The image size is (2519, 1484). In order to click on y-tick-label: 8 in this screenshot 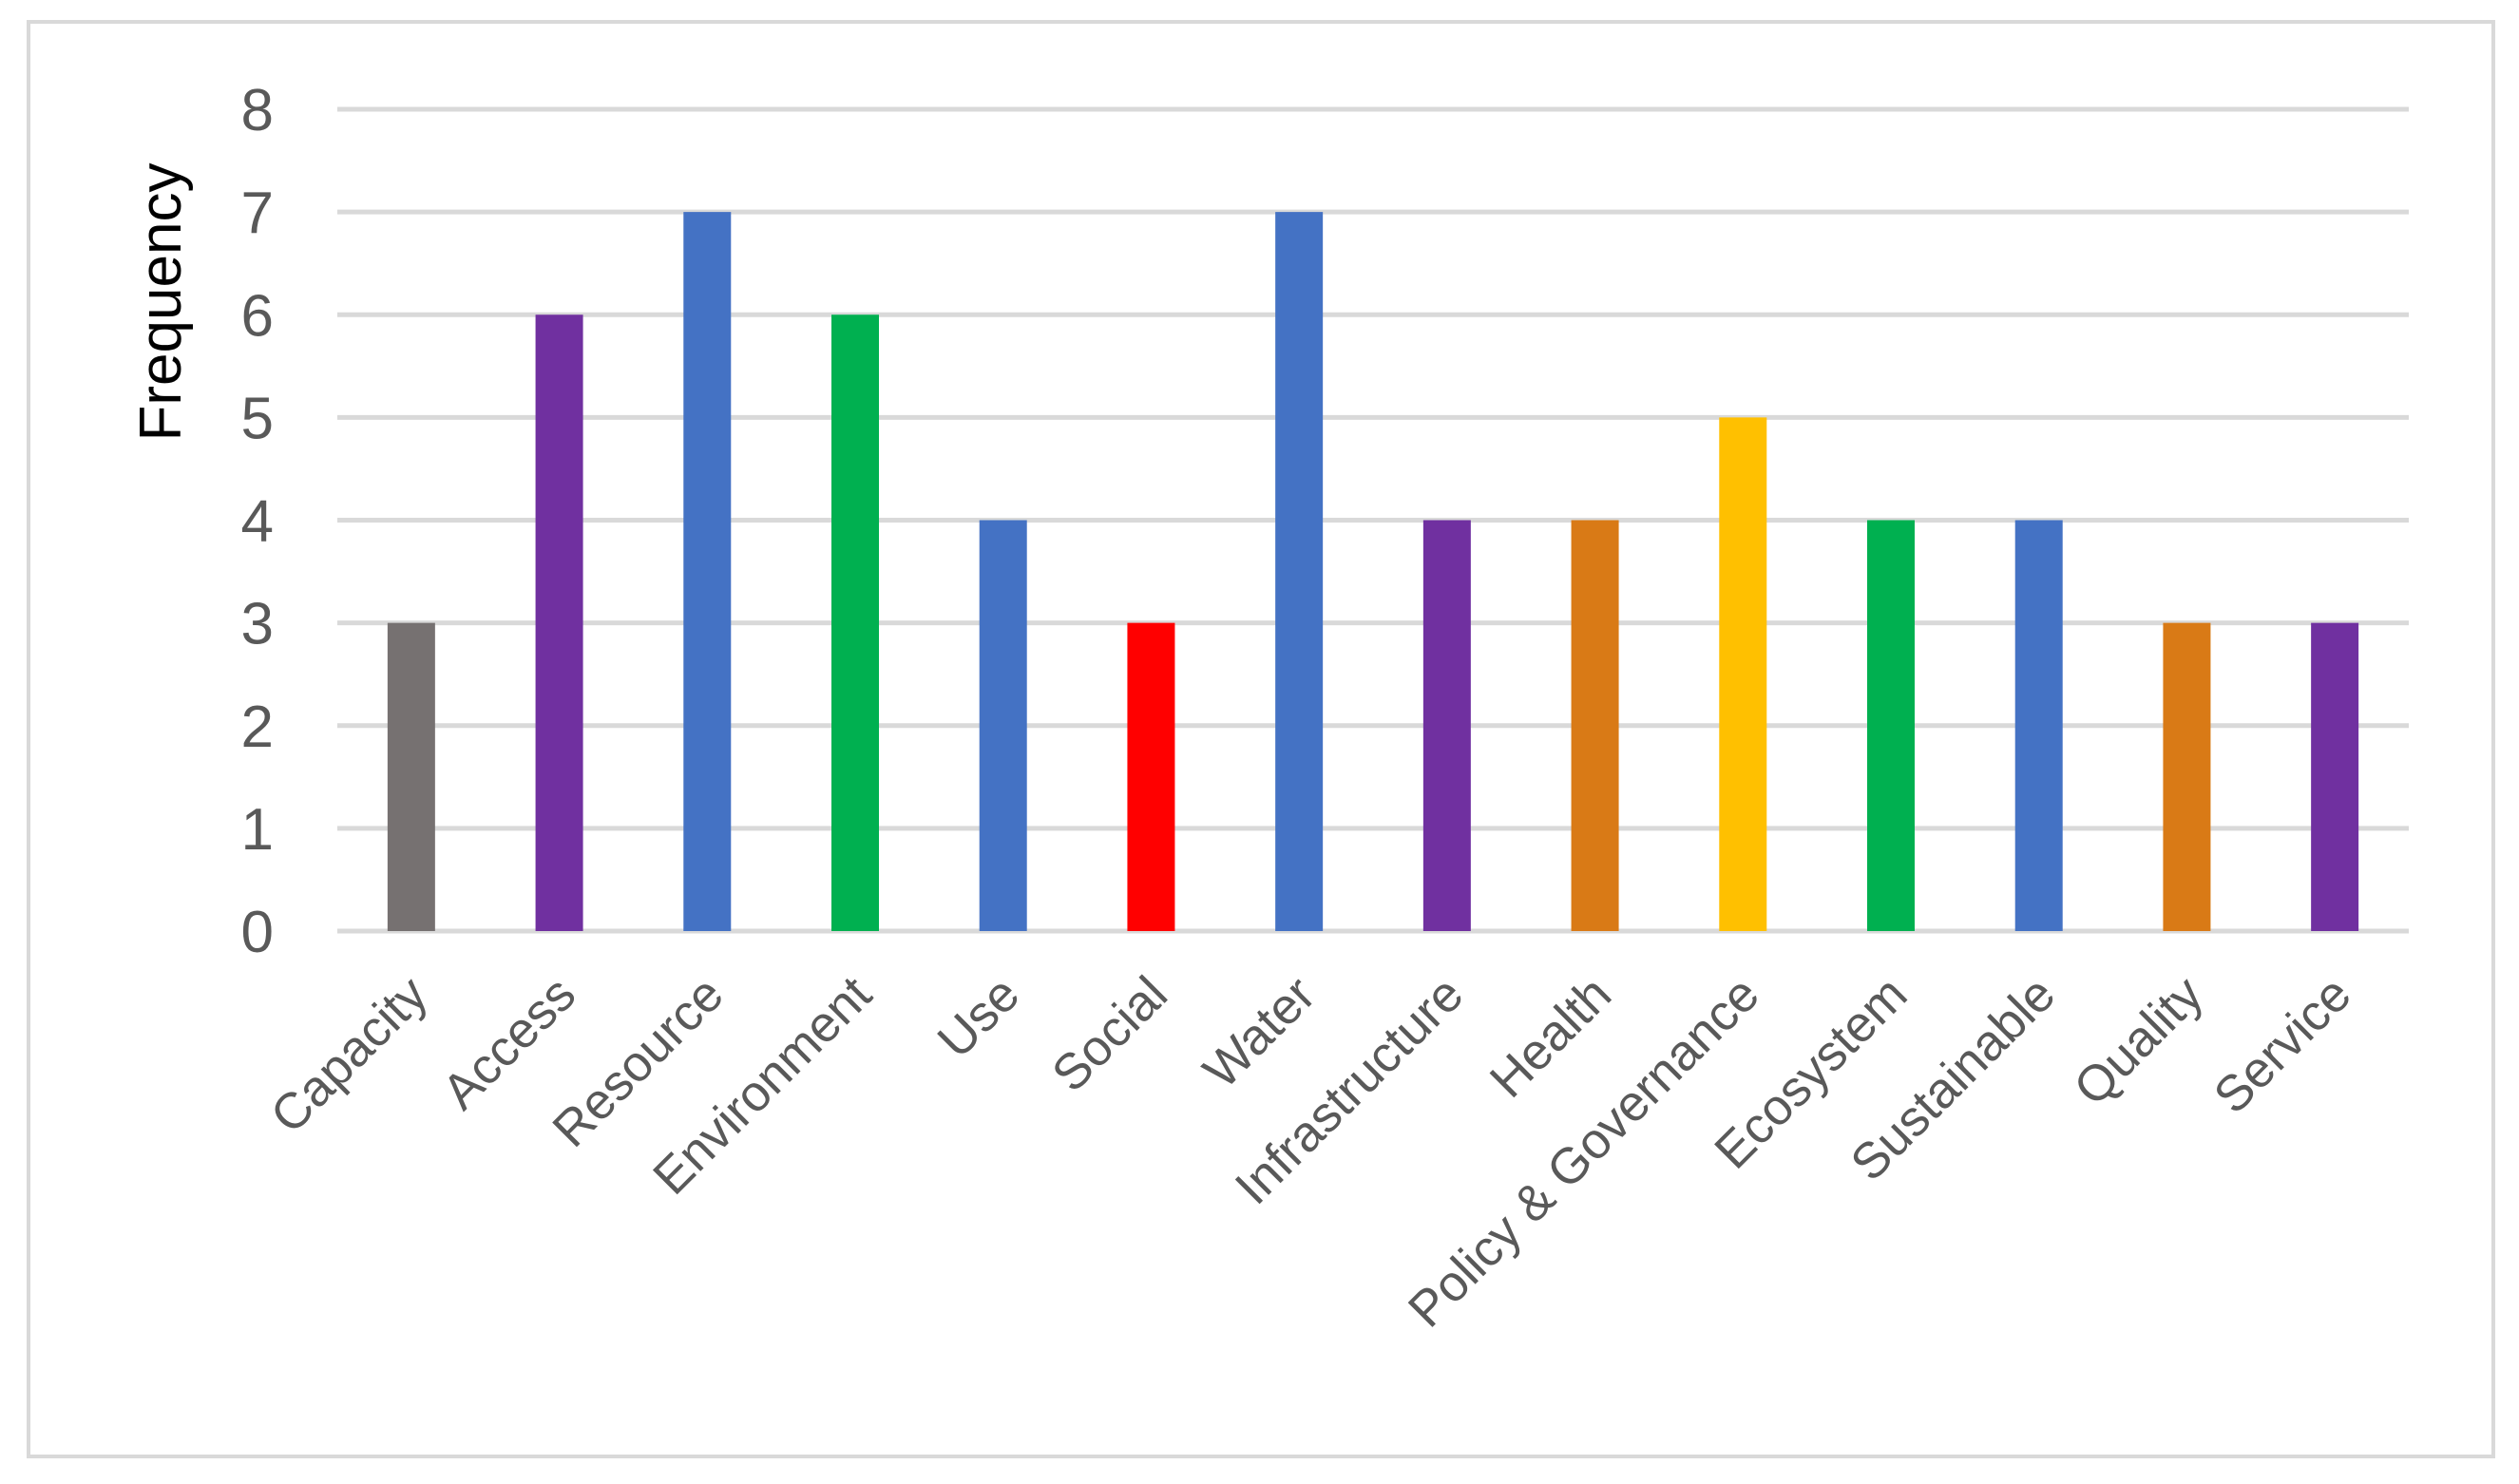, I will do `click(257, 110)`.